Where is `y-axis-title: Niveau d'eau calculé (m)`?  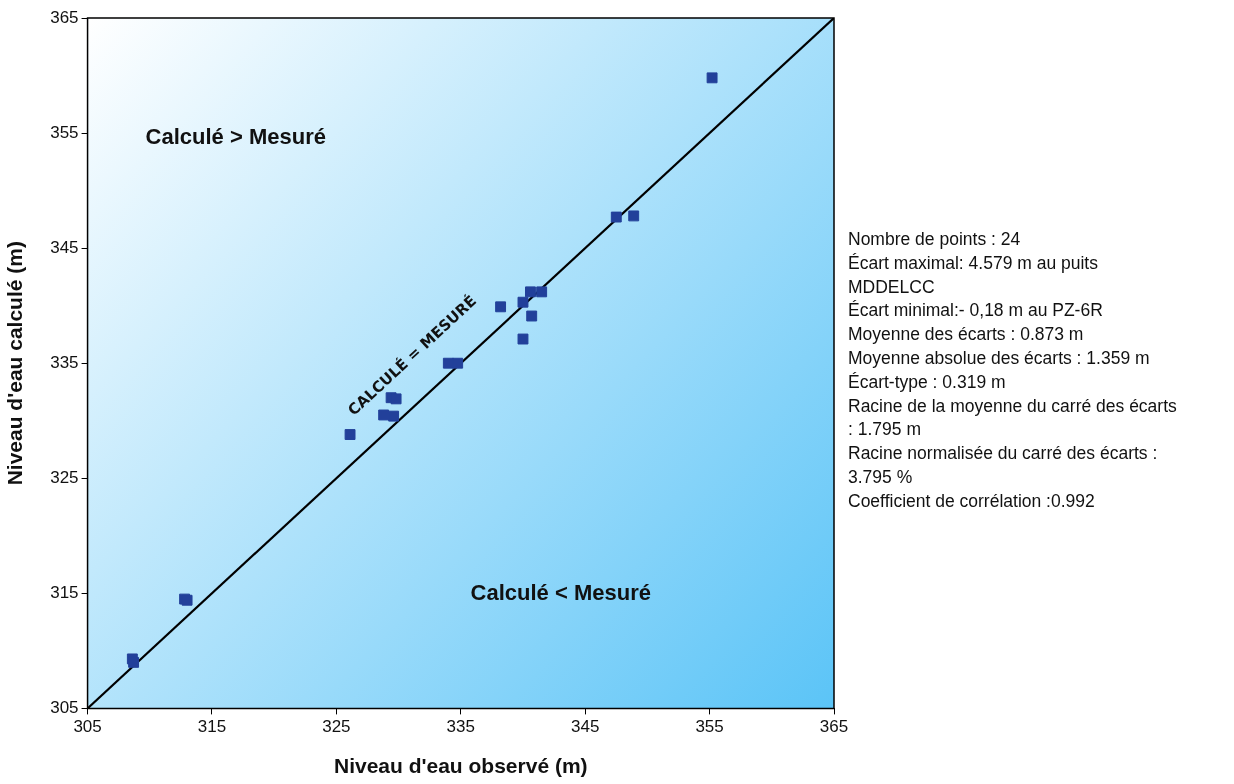 y-axis-title: Niveau d'eau calculé (m) is located at coordinates (15, 363).